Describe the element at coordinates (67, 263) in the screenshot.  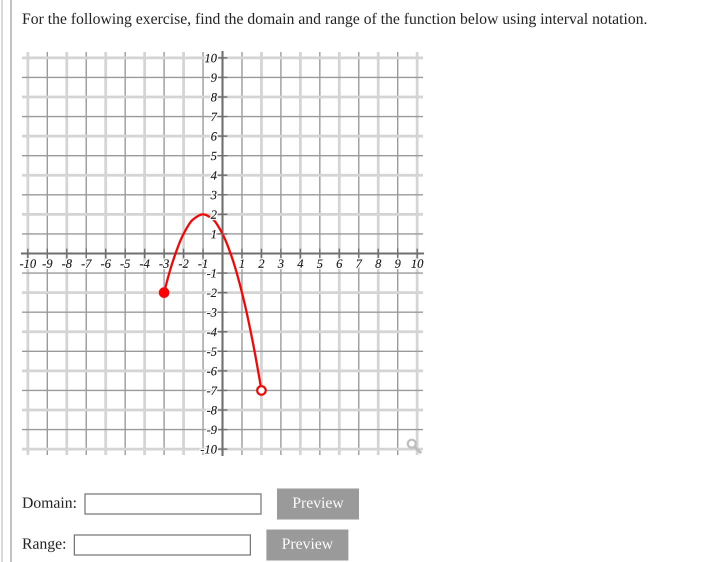
I see `x-tick-label: -8` at that location.